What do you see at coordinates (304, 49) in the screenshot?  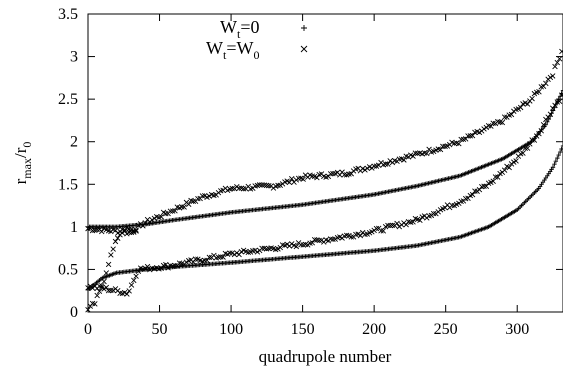 I see `legend-marker-cross` at bounding box center [304, 49].